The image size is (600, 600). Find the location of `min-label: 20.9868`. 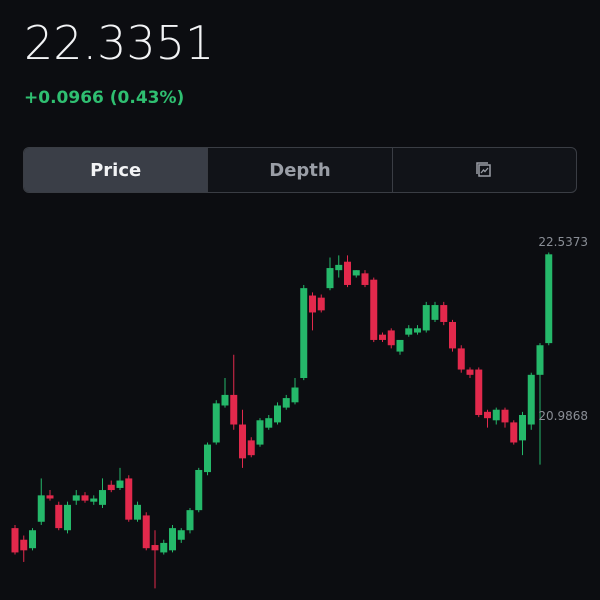

min-label: 20.9868 is located at coordinates (563, 416).